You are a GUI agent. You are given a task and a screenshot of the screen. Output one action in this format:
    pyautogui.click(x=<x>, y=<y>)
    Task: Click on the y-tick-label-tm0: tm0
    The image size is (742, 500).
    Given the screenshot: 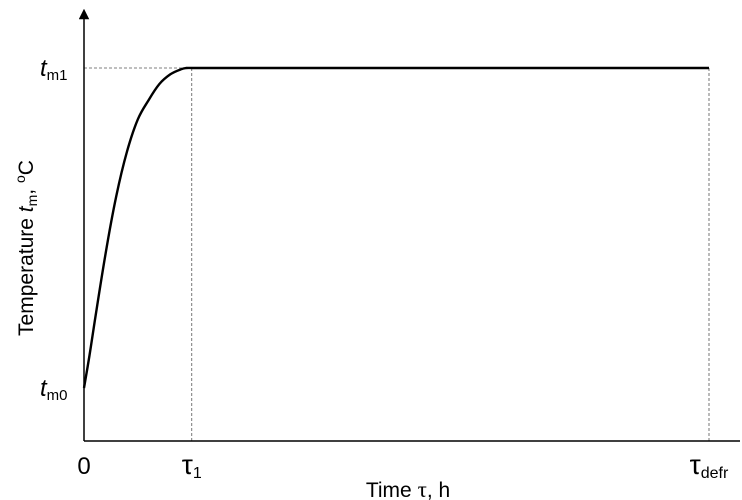 What is the action you would take?
    pyautogui.click(x=54, y=389)
    